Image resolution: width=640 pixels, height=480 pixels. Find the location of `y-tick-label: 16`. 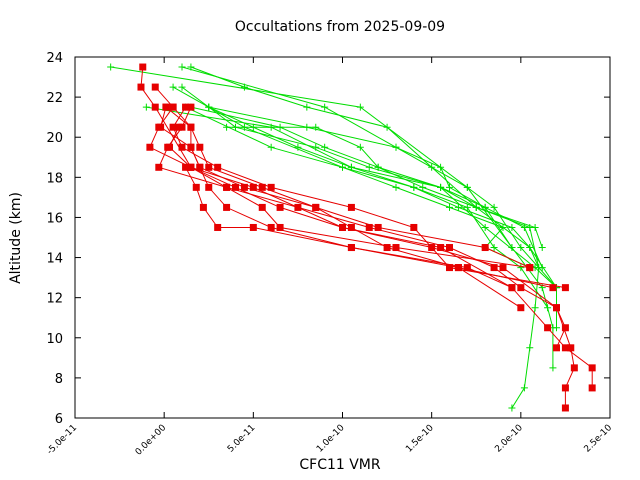

y-tick-label: 16 is located at coordinates (54, 218).